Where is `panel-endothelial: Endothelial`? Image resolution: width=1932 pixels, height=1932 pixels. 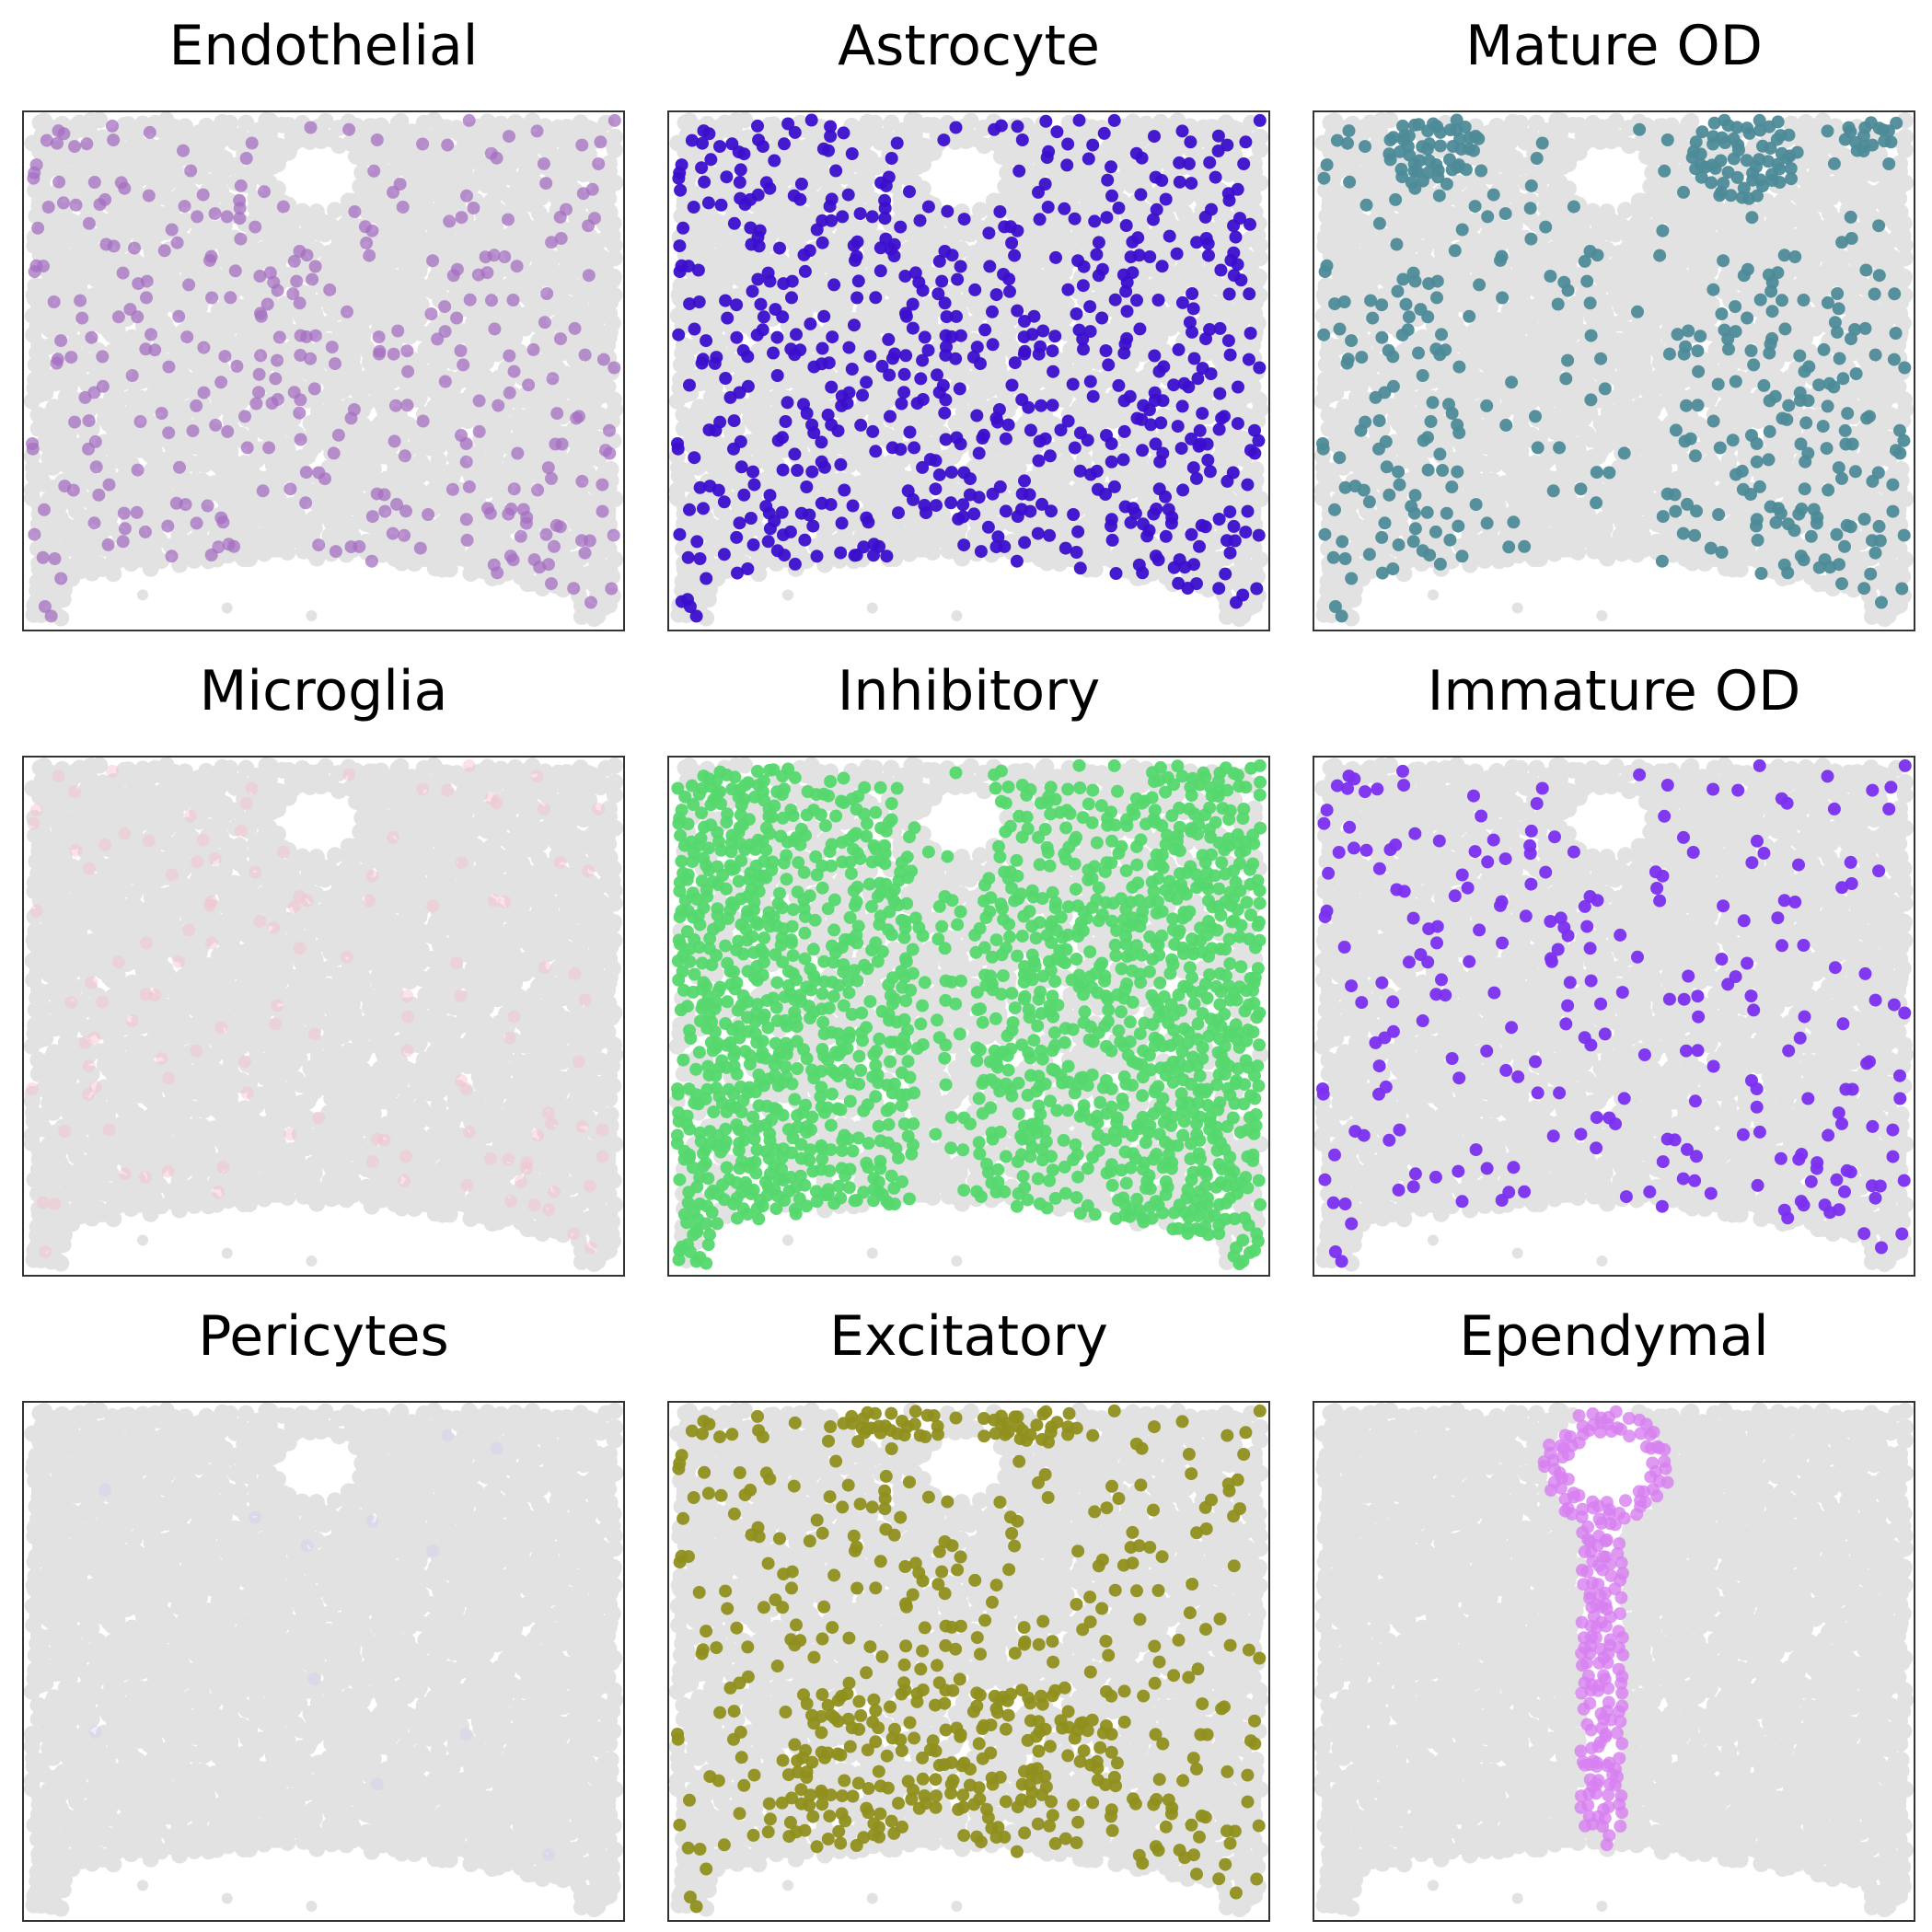
panel-endothelial: Endothelial is located at coordinates (323, 320).